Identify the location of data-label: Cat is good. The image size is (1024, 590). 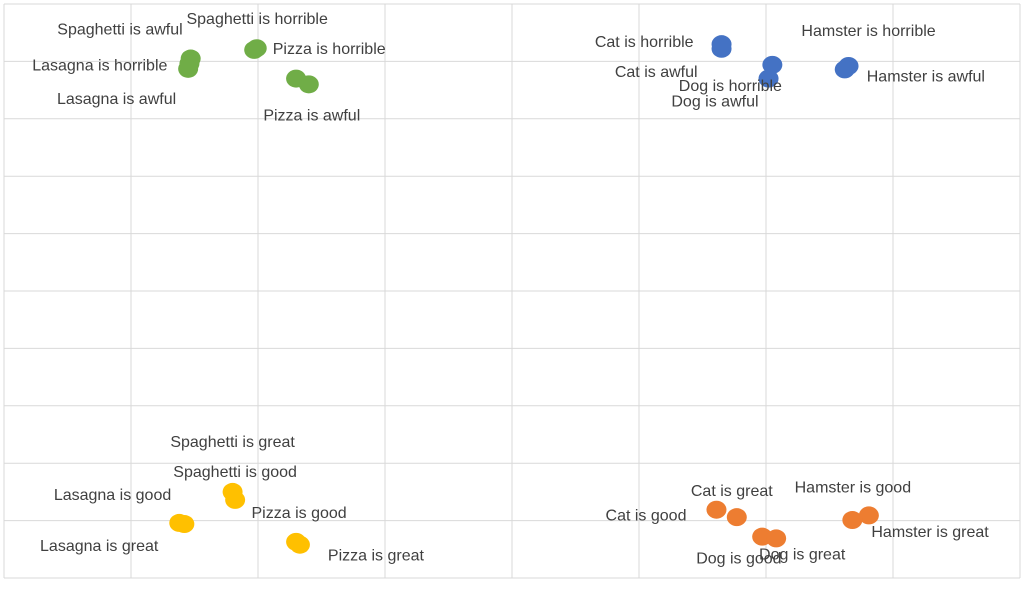
(646, 516).